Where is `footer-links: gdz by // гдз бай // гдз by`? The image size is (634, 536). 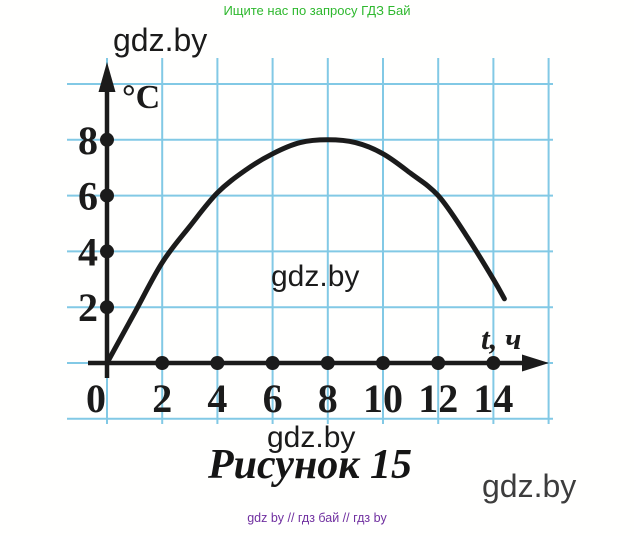 footer-links: gdz by // гдз бай // гдз by is located at coordinates (317, 518).